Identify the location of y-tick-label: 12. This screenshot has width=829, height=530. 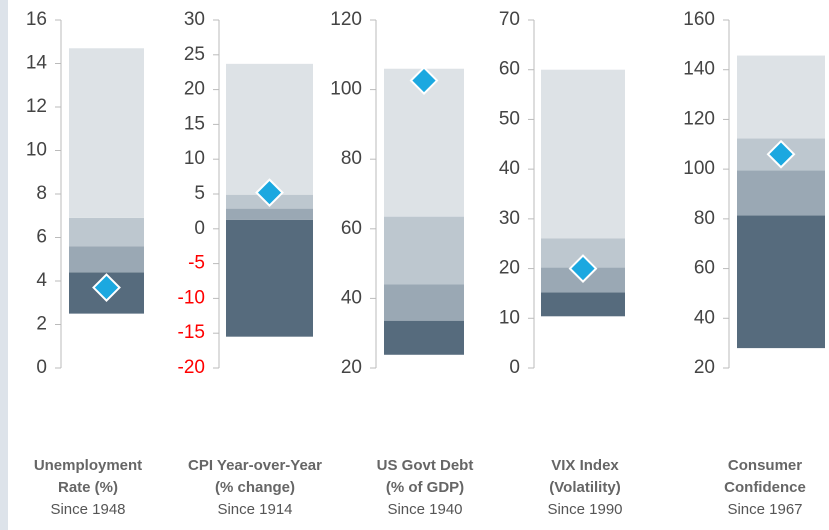
(36, 106).